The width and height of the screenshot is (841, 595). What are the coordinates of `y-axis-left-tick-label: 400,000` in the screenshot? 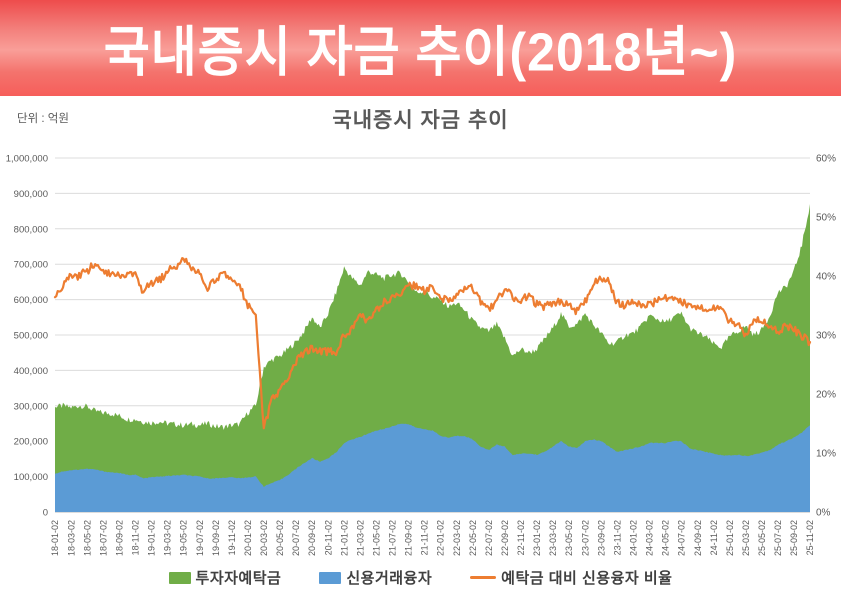 It's located at (31, 371).